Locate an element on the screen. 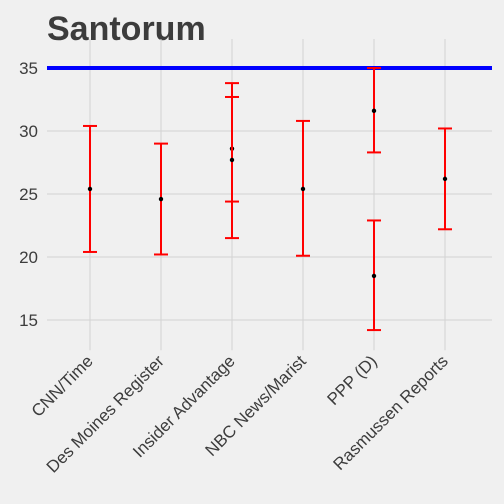  y-tick-label: 25 is located at coordinates (28, 194).